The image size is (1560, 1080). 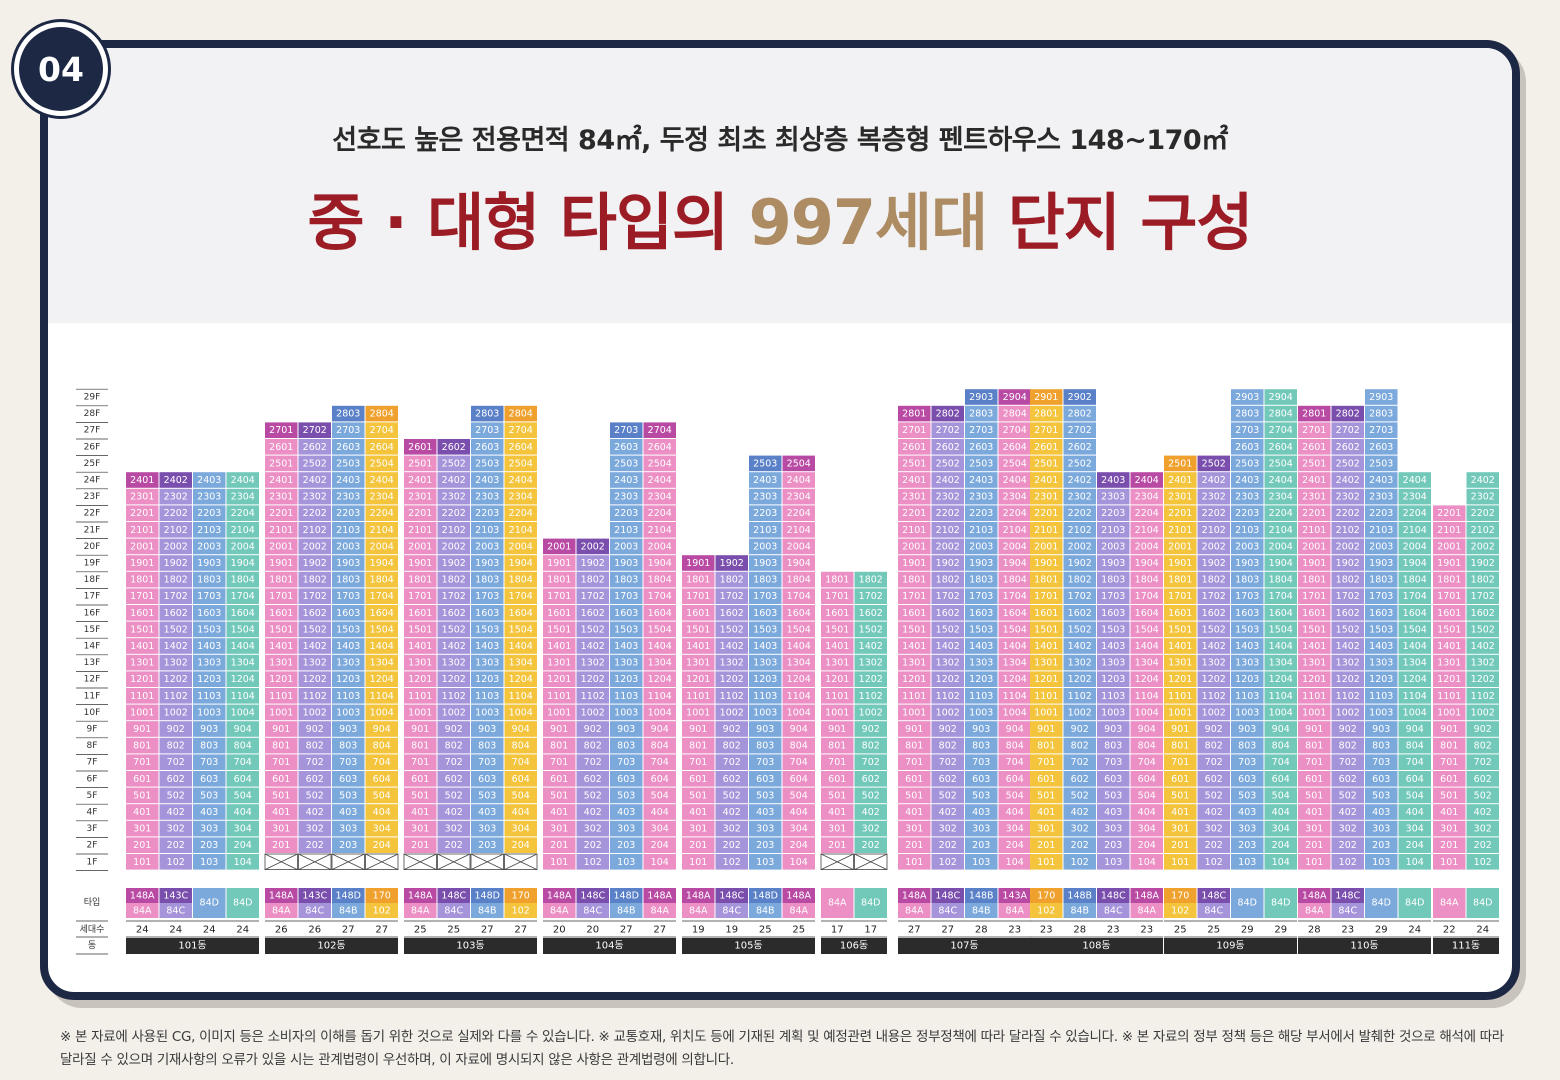 What do you see at coordinates (521, 430) in the screenshot?
I see `unit-number: 2704` at bounding box center [521, 430].